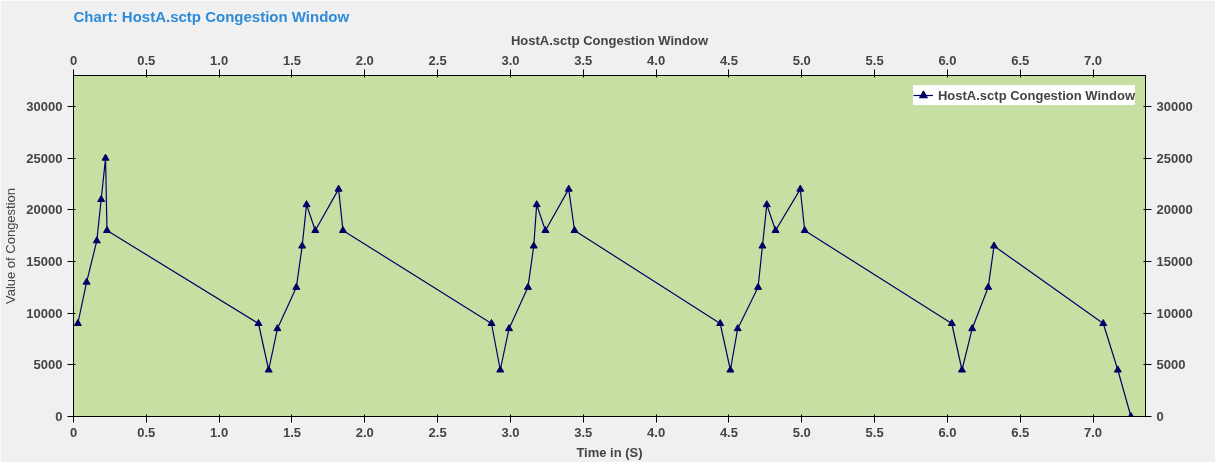  I want to click on legend-label: HostA.sctp Congestion Window, so click(1036, 95).